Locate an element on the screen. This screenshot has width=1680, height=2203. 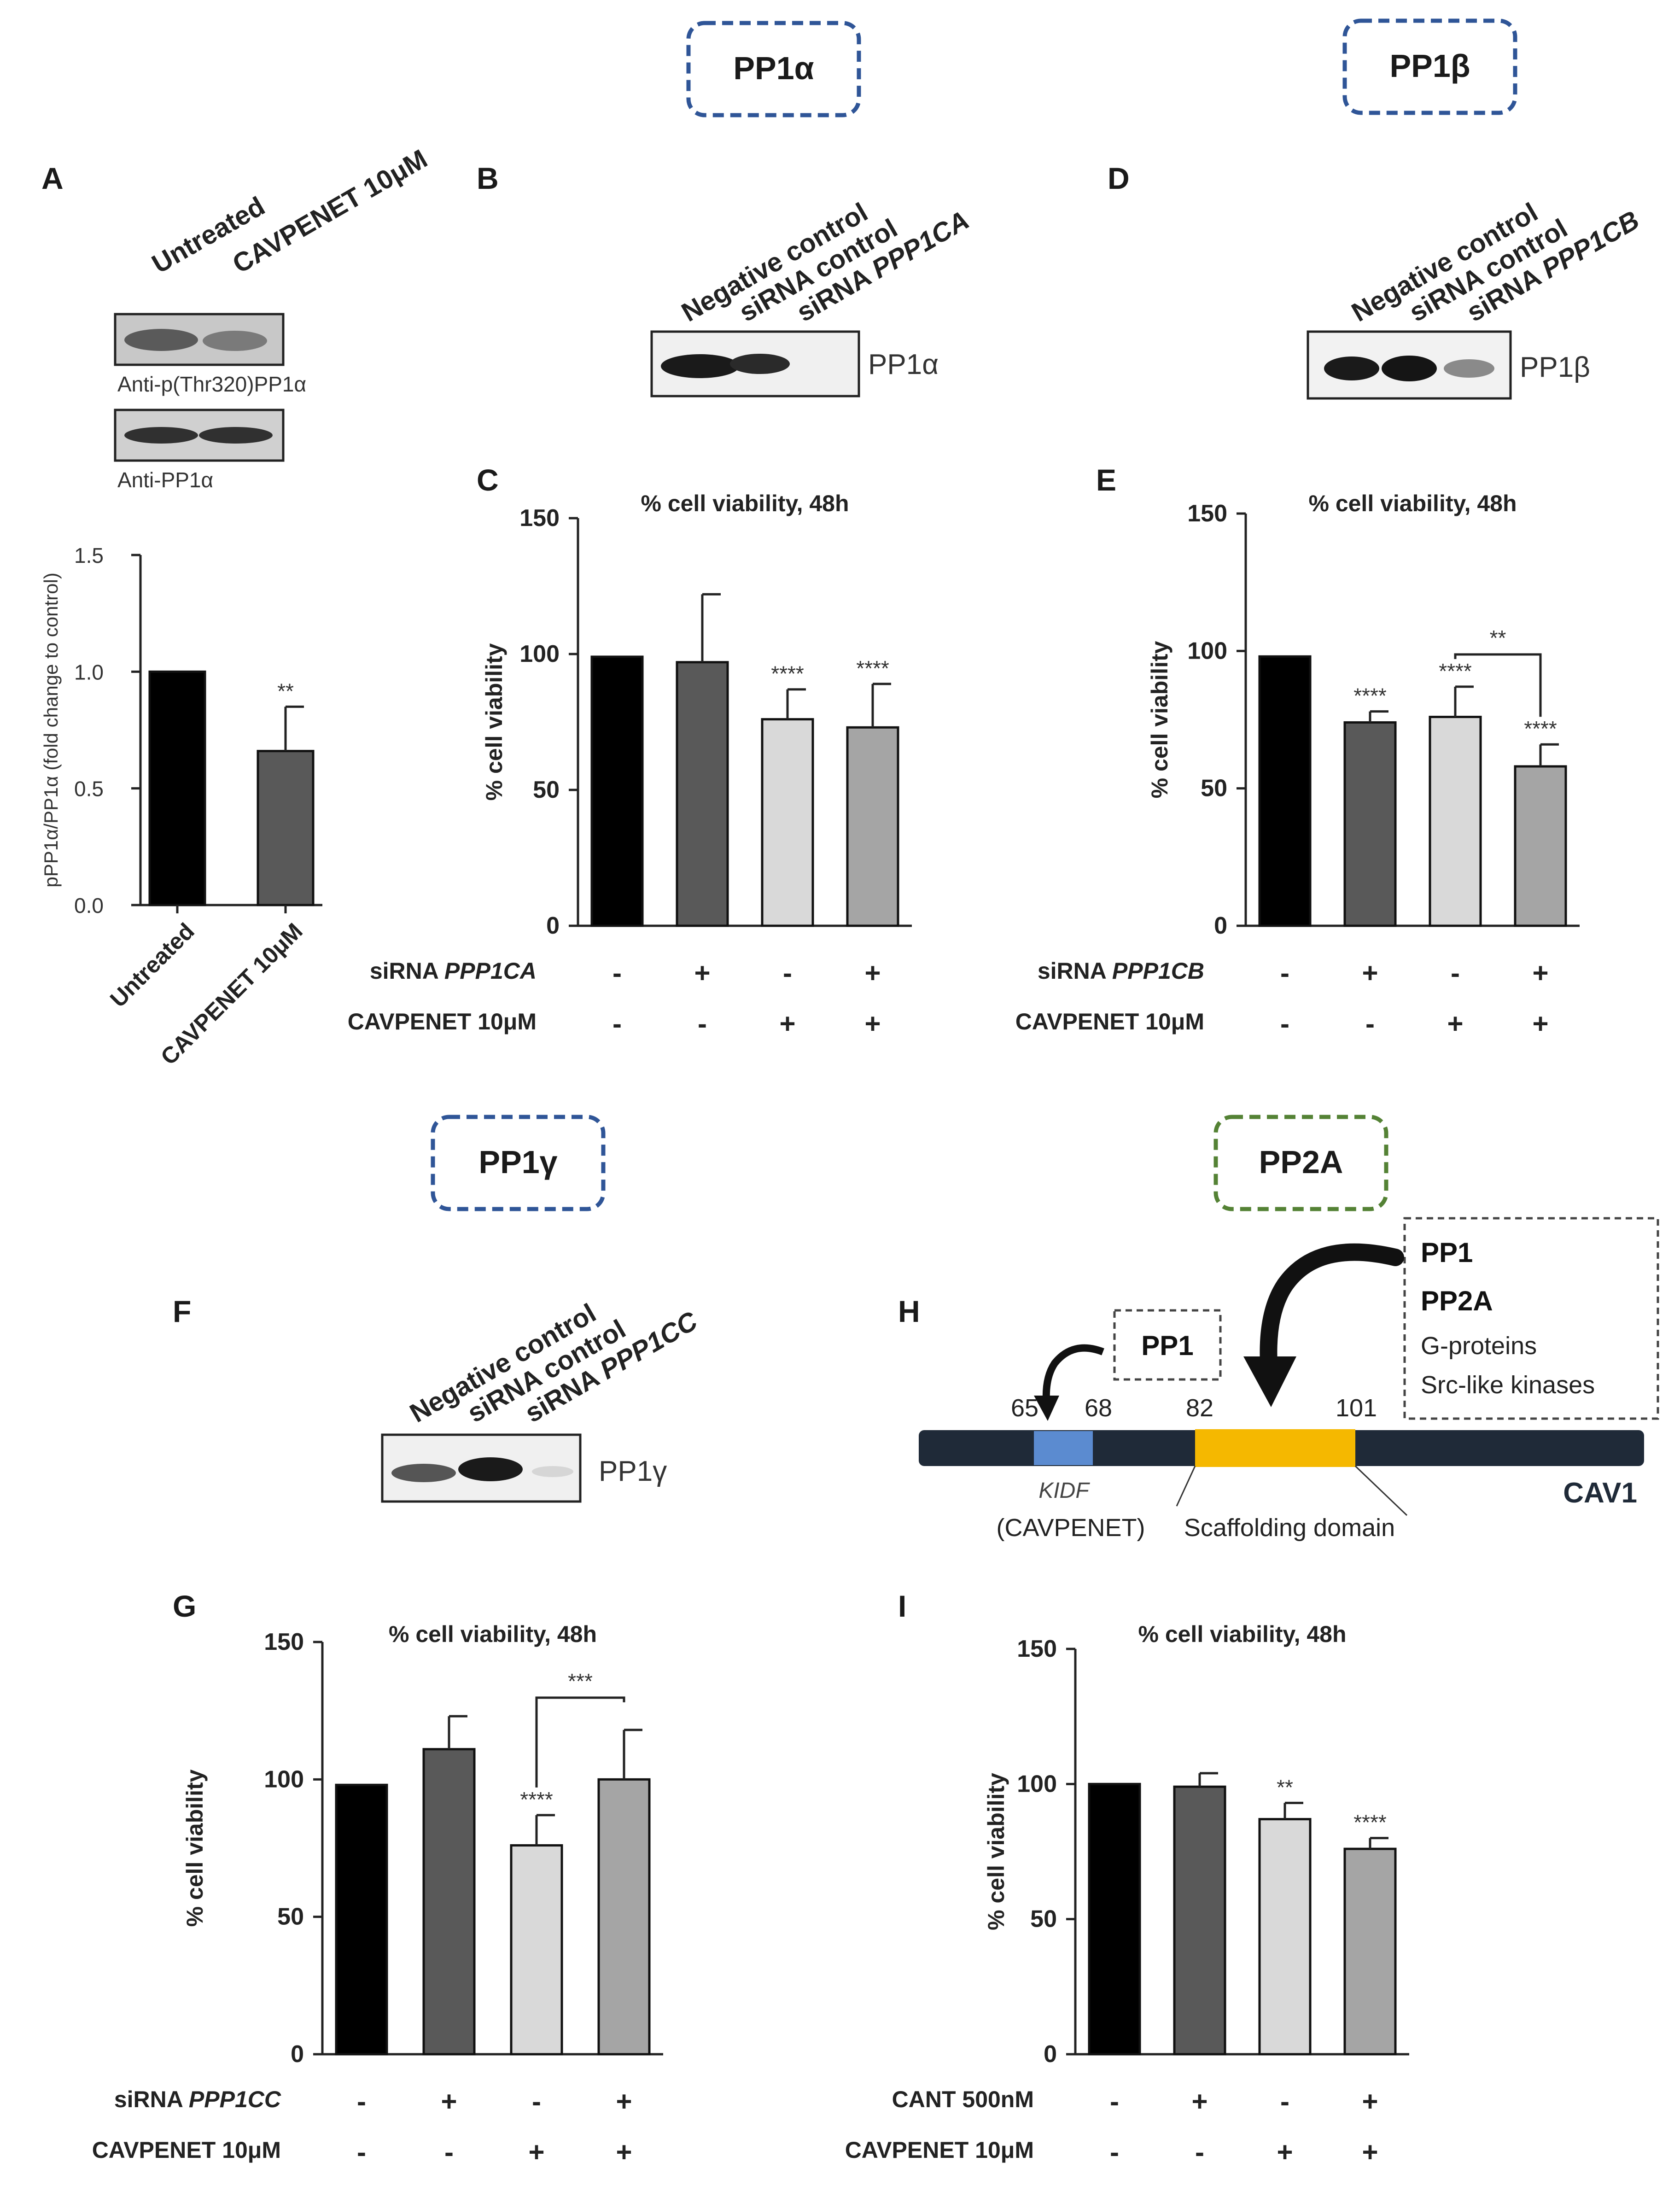
header-label-pp2a: PP2A is located at coordinates (1301, 1162).